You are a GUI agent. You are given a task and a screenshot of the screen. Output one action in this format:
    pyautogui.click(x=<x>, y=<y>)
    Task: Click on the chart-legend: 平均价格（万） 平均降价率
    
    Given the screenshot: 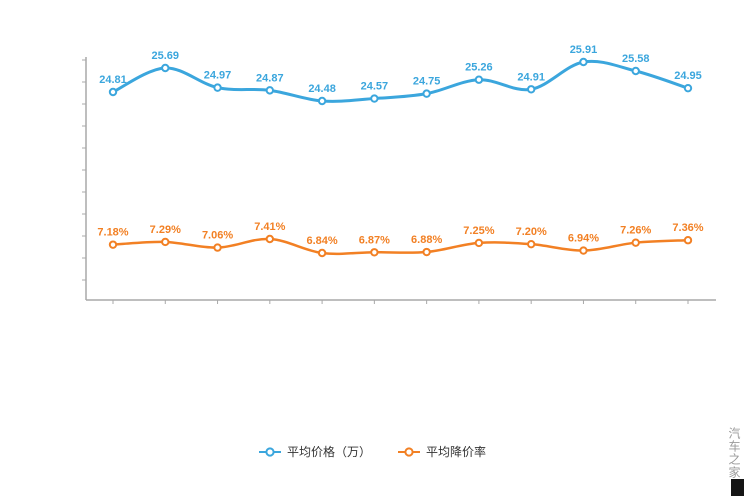 What is the action you would take?
    pyautogui.click(x=372, y=451)
    